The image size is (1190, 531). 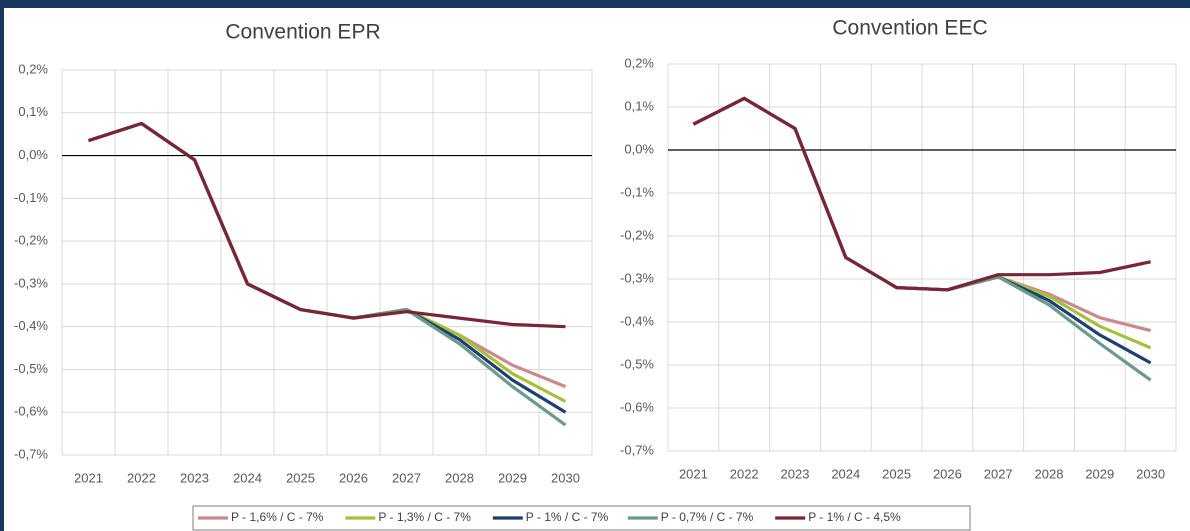 What do you see at coordinates (567, 517) in the screenshot?
I see `legend-label: P - 1% / C - 7%` at bounding box center [567, 517].